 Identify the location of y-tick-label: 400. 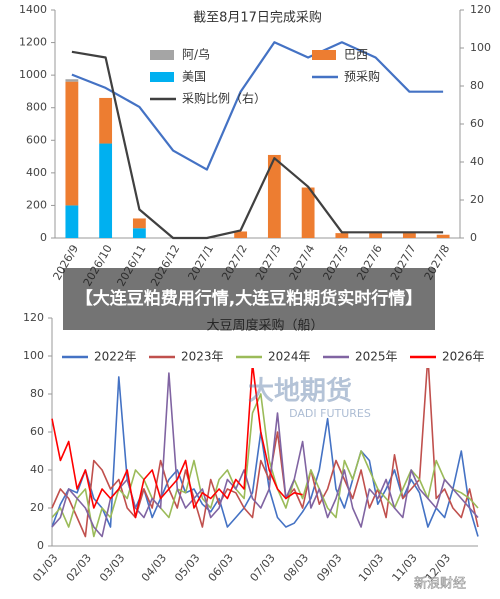
(36, 172).